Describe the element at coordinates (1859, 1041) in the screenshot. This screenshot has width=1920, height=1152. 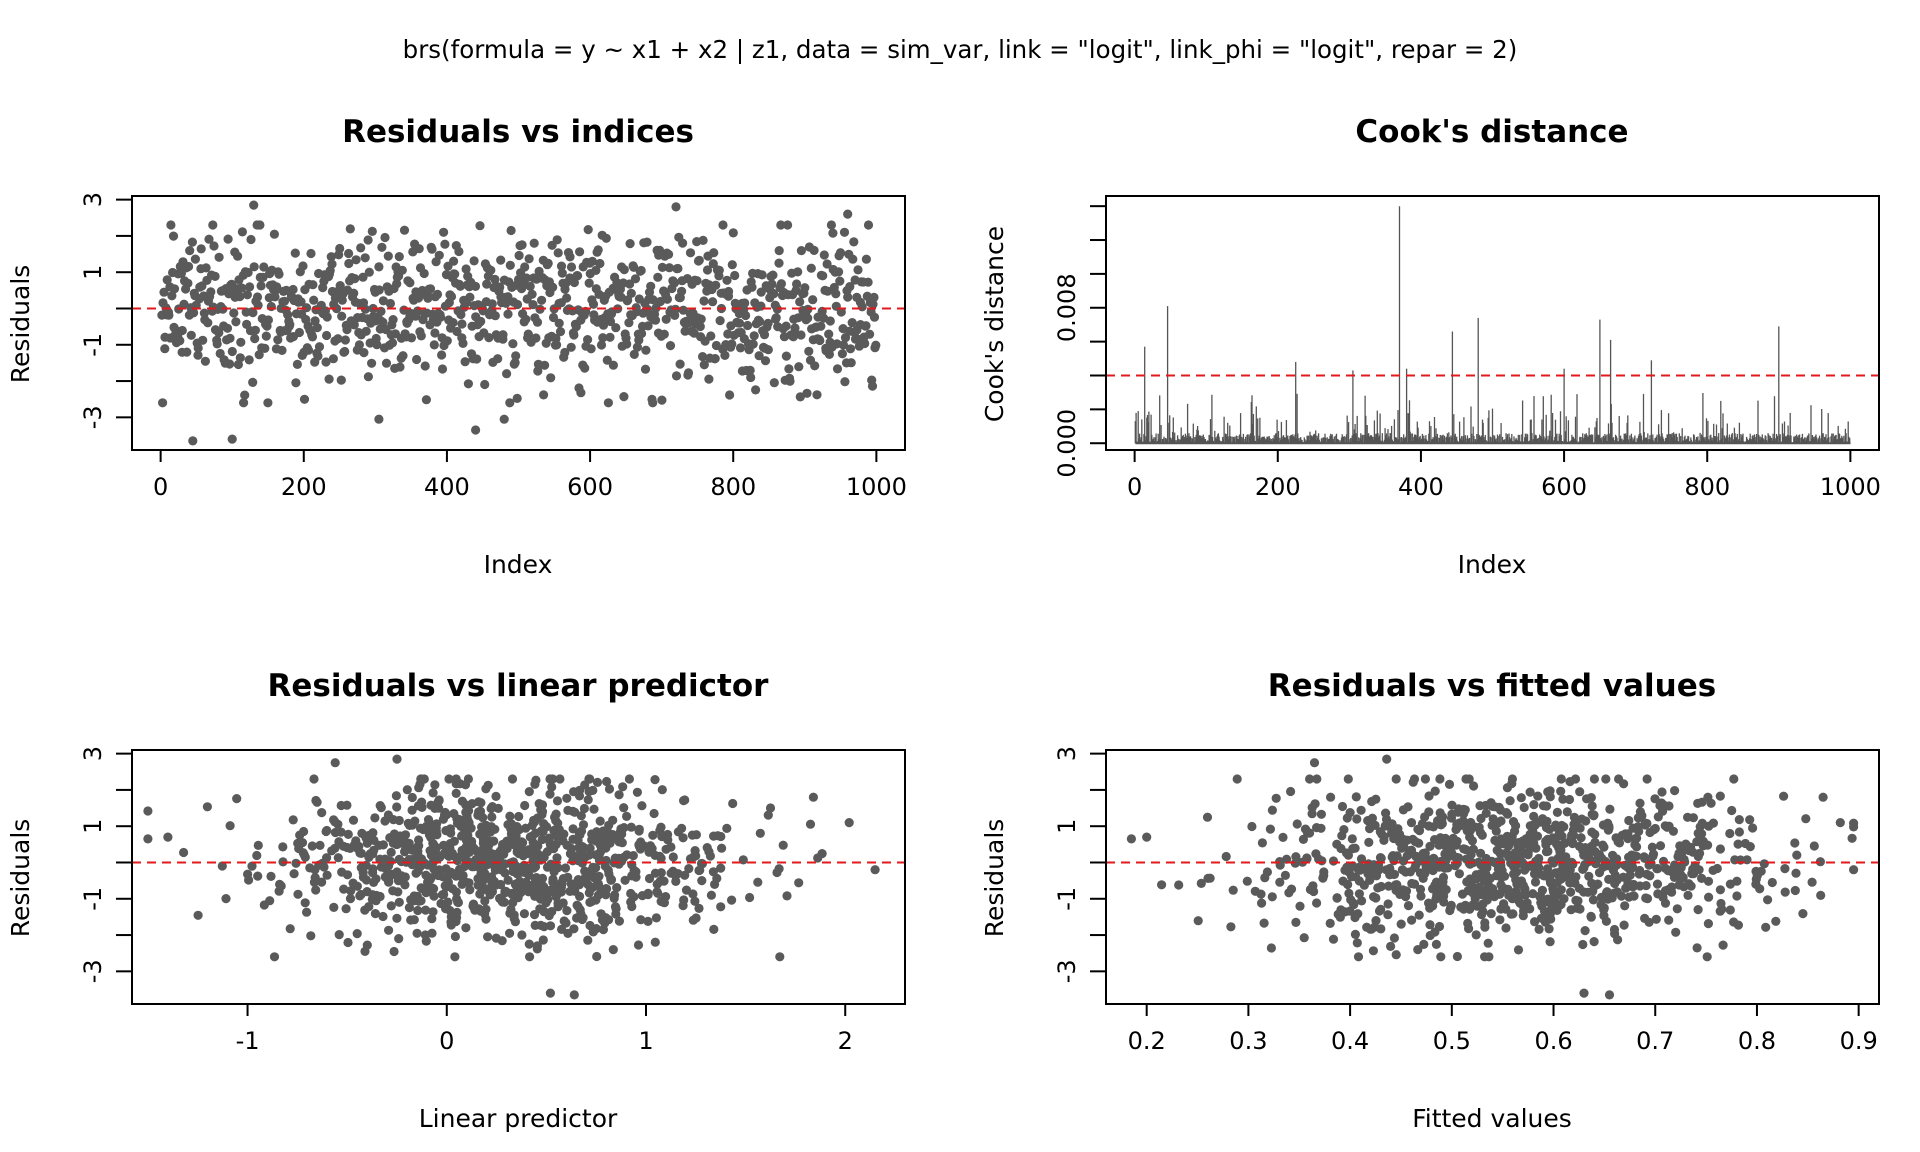
I see `x-tick-label: 0.9` at that location.